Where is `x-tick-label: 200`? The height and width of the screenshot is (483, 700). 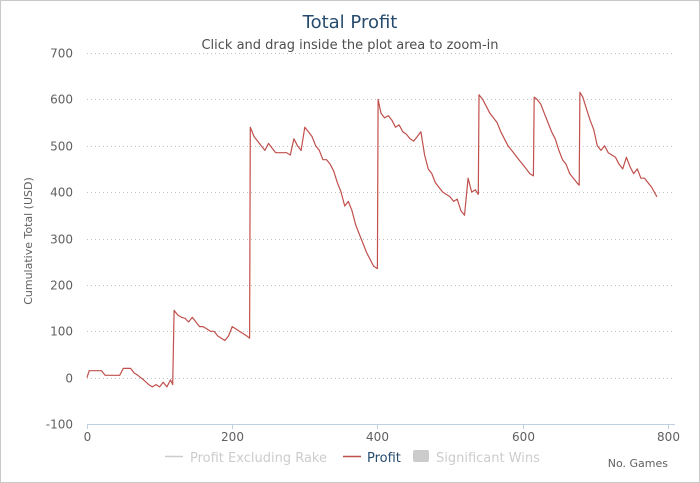 x-tick-label: 200 is located at coordinates (232, 437).